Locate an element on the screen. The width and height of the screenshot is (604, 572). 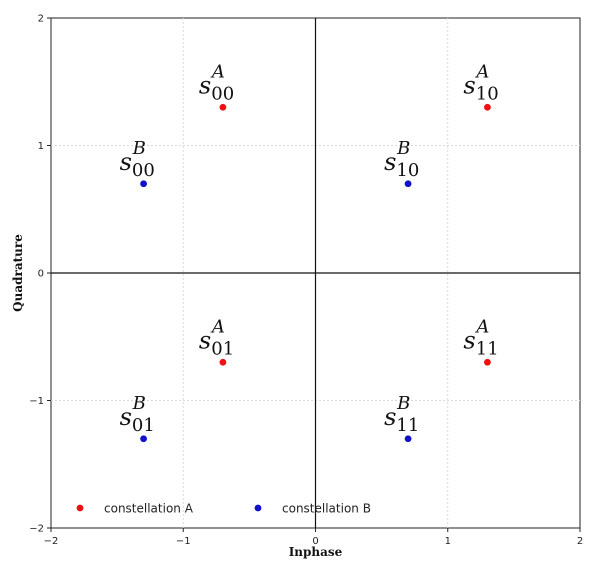
legend-label-b: constellation B is located at coordinates (326, 509).